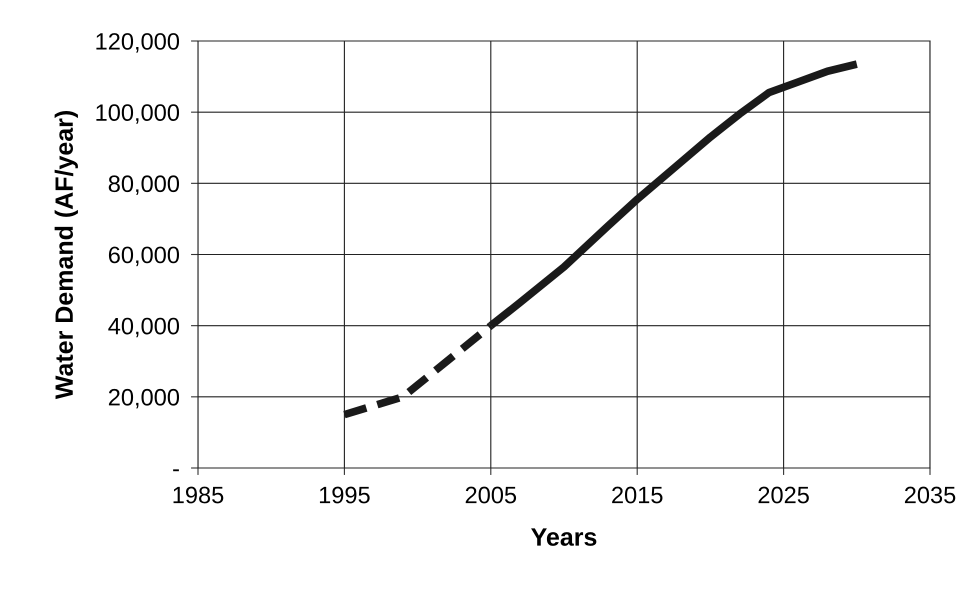 This screenshot has width=959, height=592. I want to click on y-tick-label: 40,000, so click(144, 328).